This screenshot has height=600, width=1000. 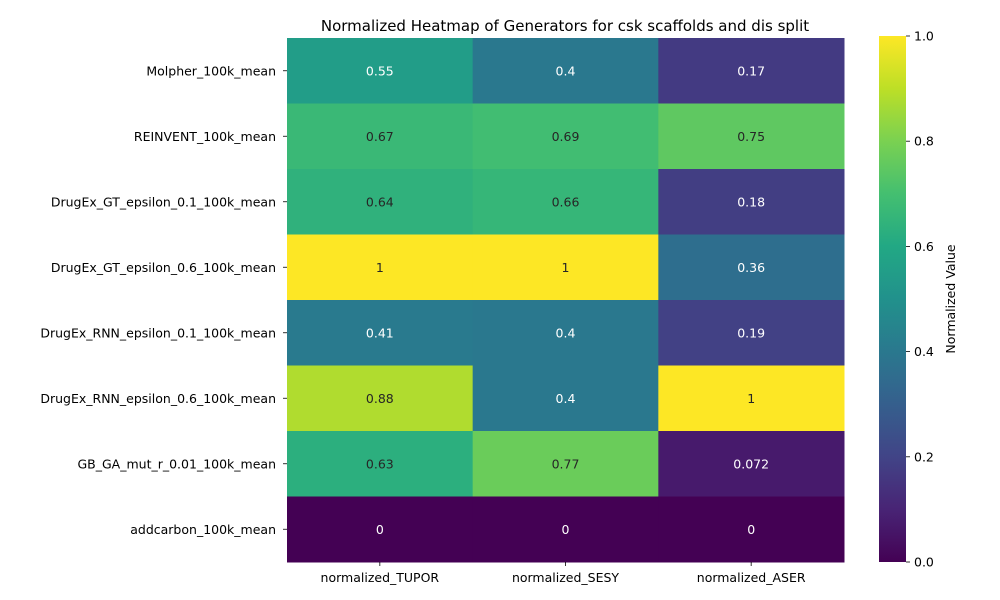 I want to click on cell-value-label: 0.36, so click(x=751, y=267).